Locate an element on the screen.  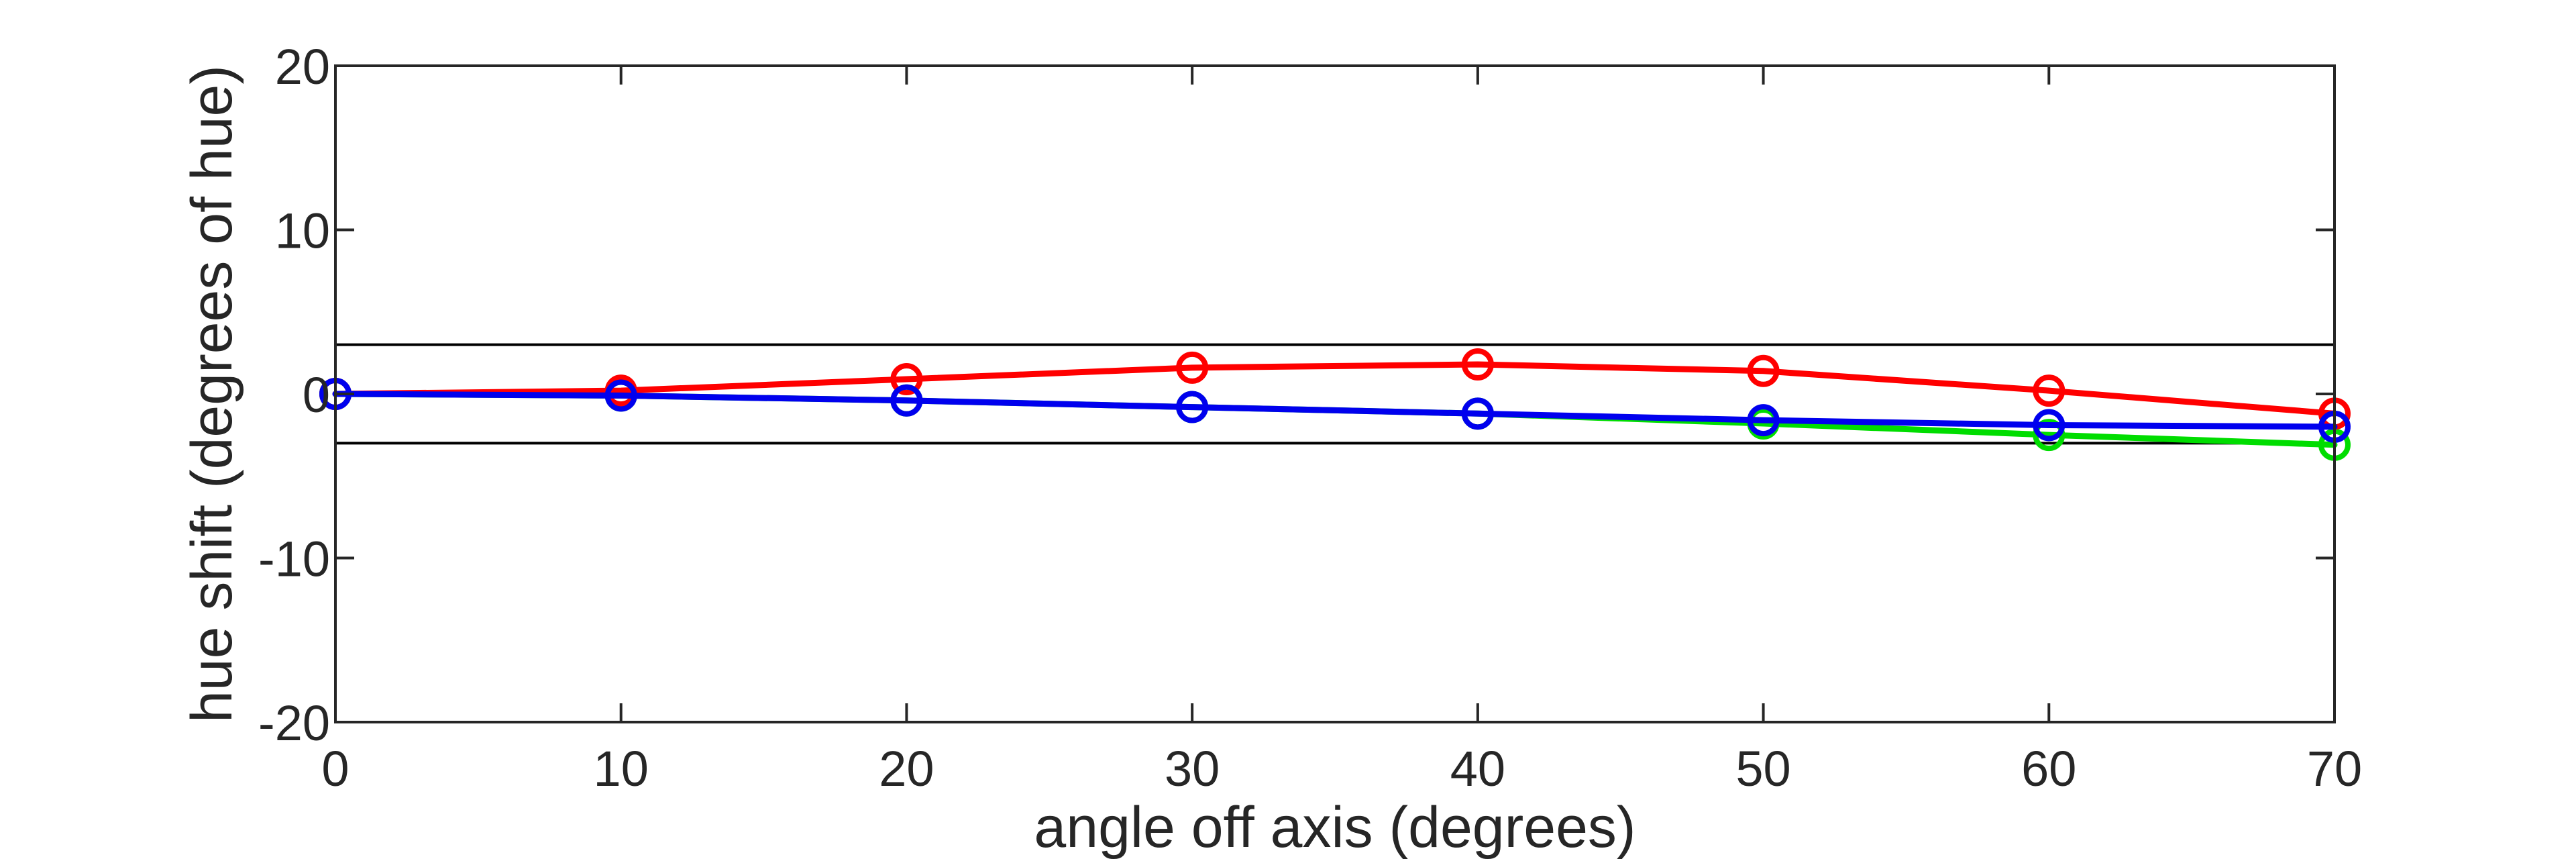
reference-lines is located at coordinates (1334, 394).